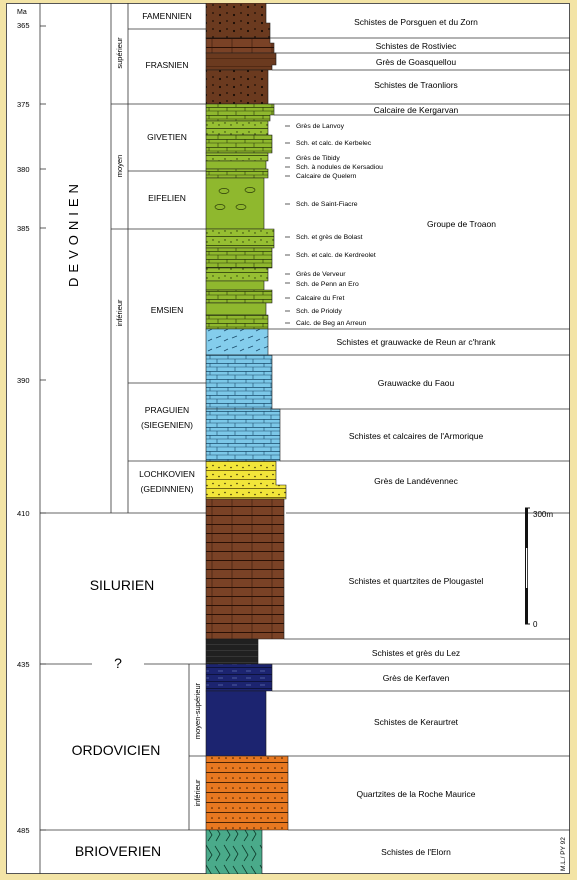 The height and width of the screenshot is (880, 577). What do you see at coordinates (236, 309) in the screenshot?
I see `layer-prioldy` at bounding box center [236, 309].